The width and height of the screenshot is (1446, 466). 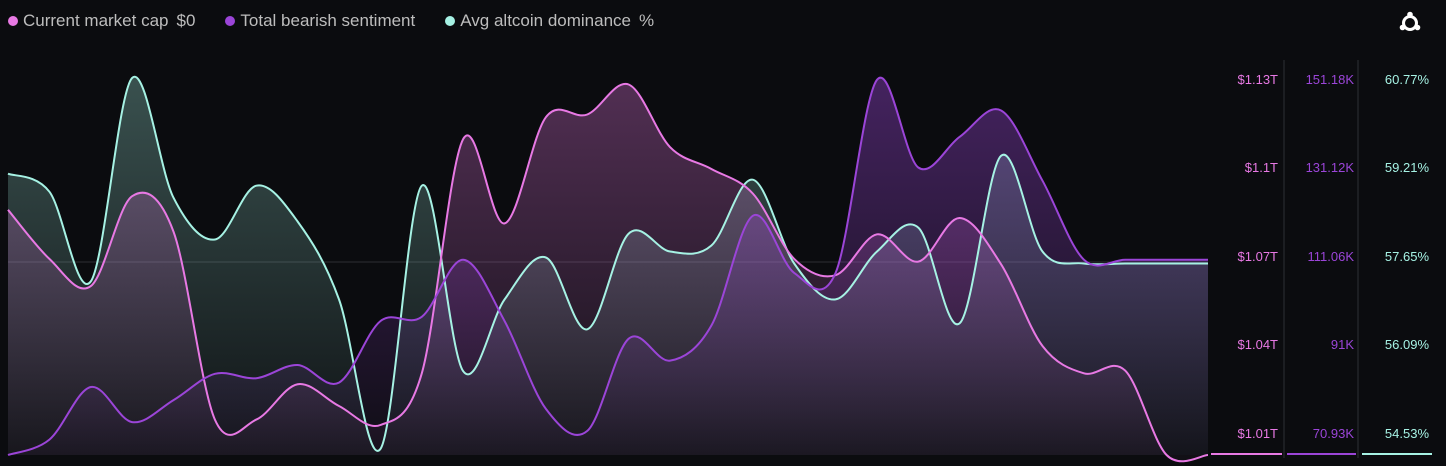 I want to click on legend-dot-bearish-sentiment, so click(x=230, y=21).